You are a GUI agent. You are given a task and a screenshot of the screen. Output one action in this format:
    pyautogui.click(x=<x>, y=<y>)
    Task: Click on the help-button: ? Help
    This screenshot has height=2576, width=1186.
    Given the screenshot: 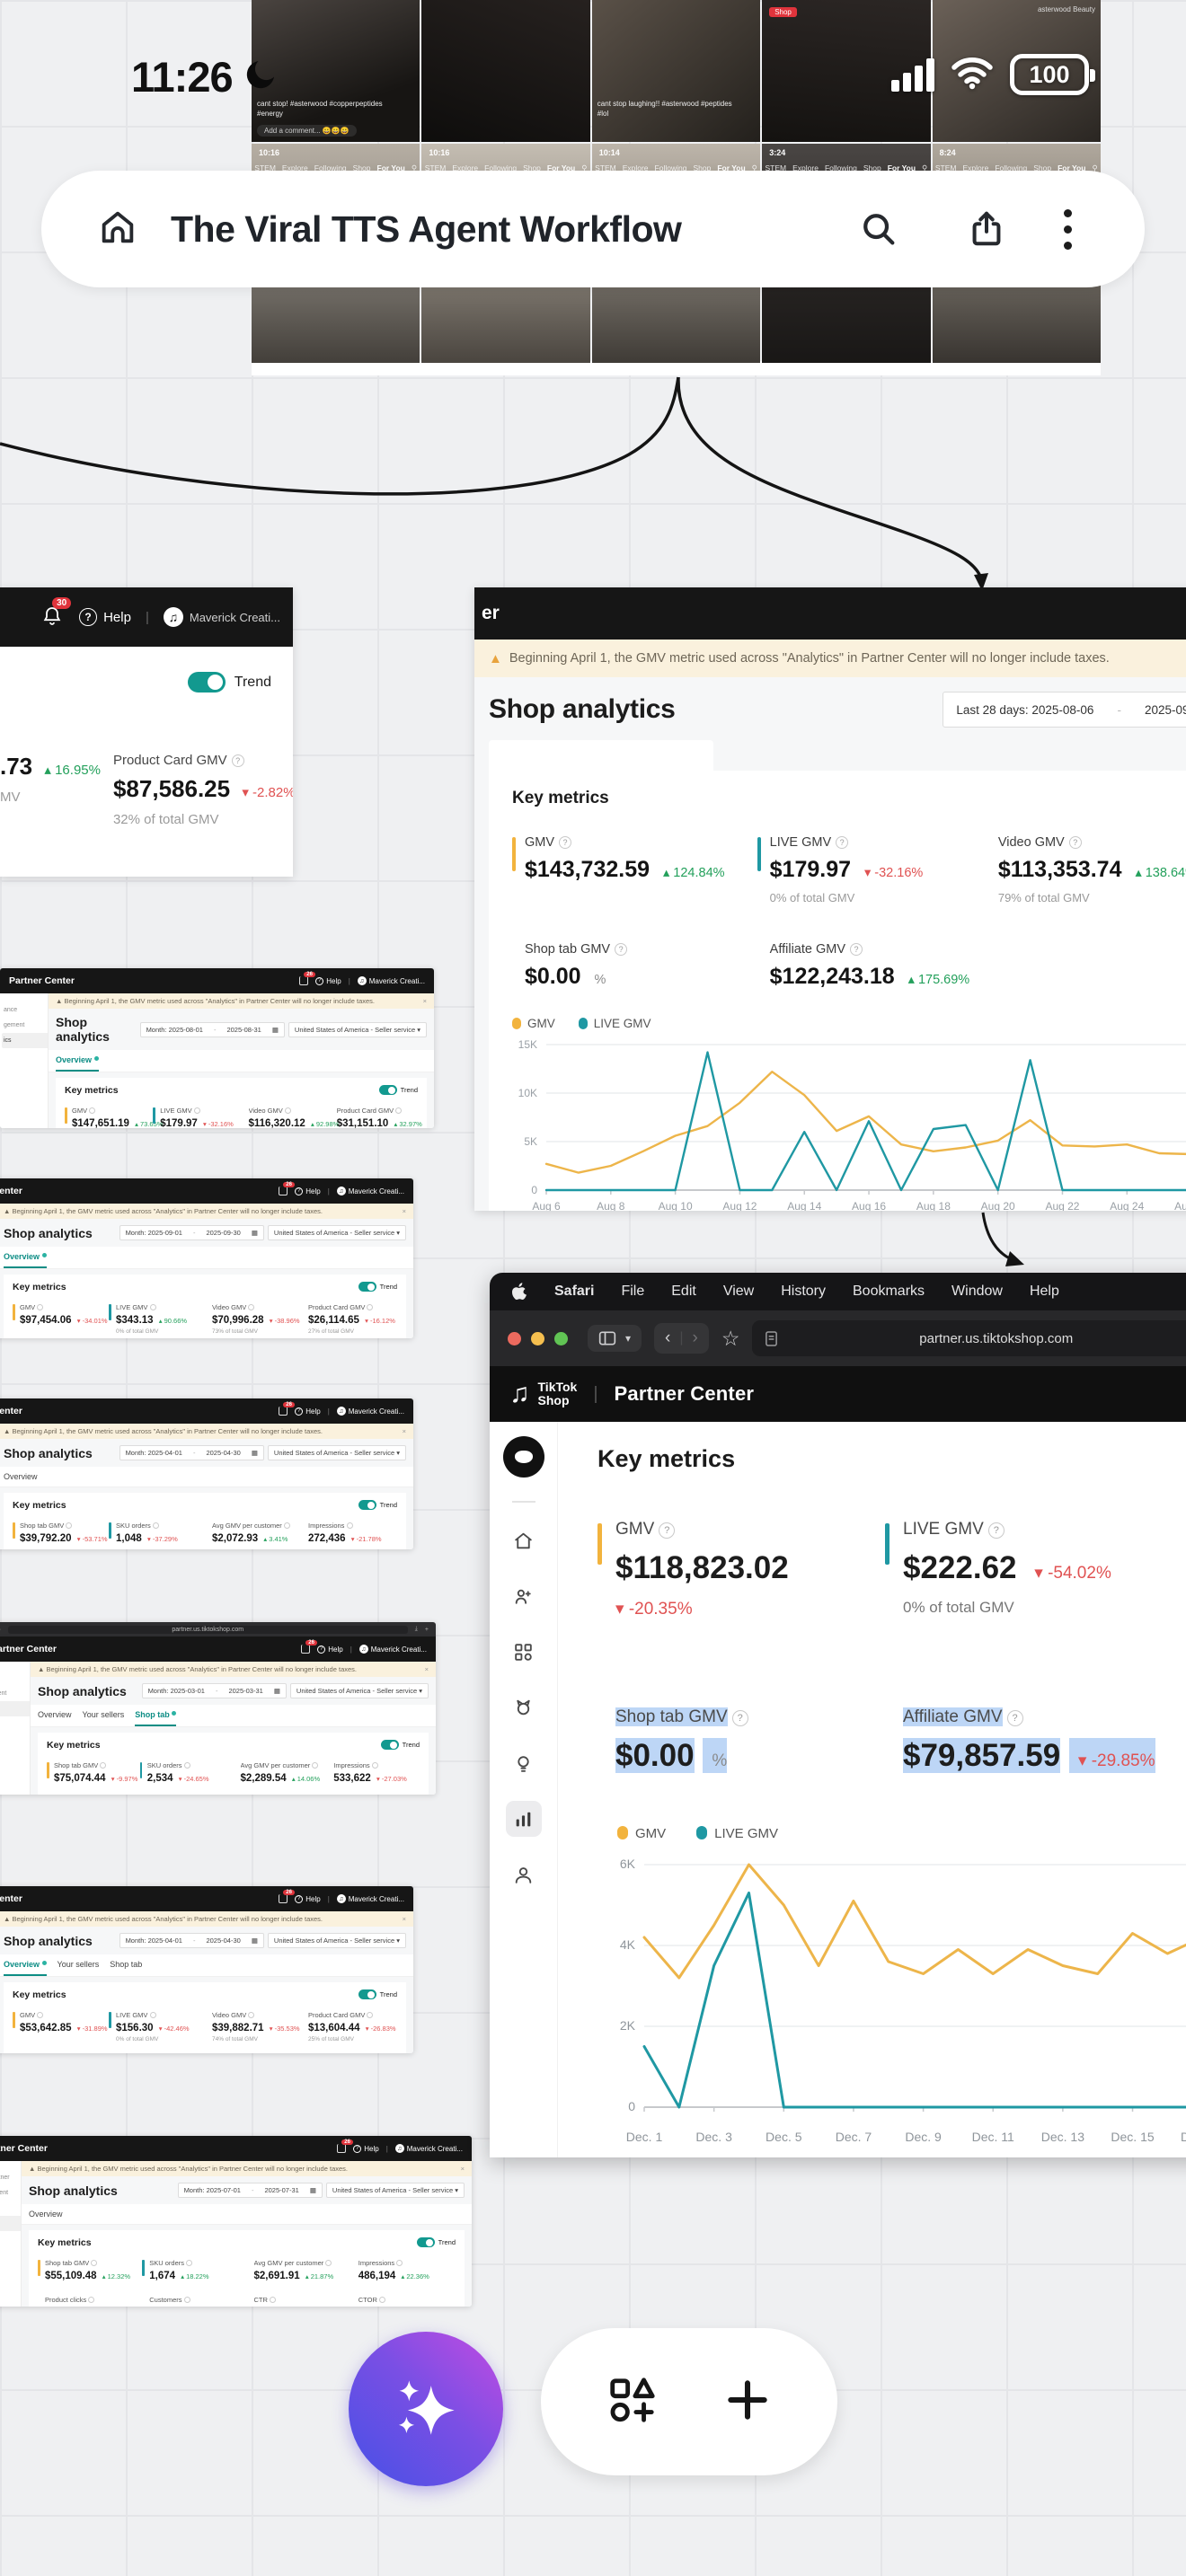 What is the action you would take?
    pyautogui.click(x=105, y=617)
    